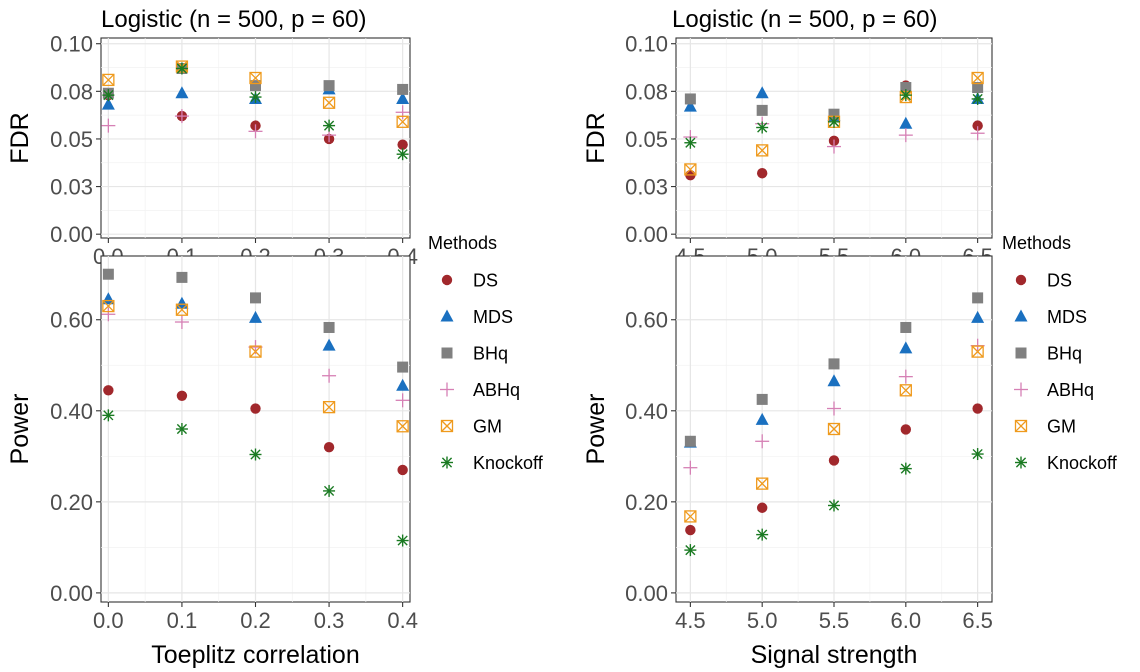  Describe the element at coordinates (646, 593) in the screenshot. I see `y-tick-label: 0.00` at that location.